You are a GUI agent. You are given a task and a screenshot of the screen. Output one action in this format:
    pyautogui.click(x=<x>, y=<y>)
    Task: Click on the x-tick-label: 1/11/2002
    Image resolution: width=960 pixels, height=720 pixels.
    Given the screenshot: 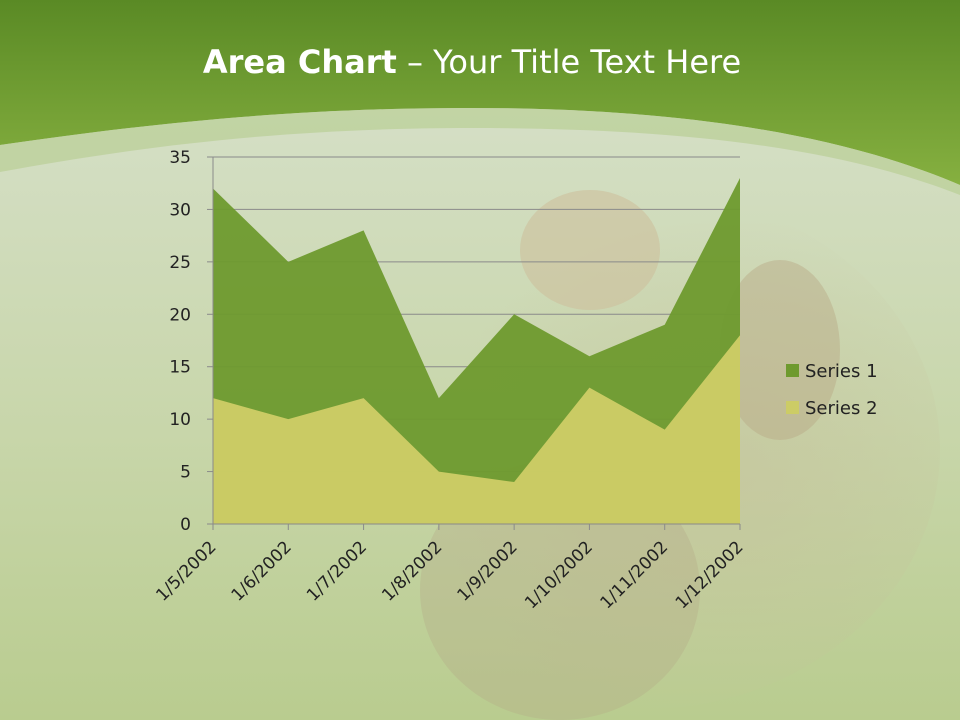 What is the action you would take?
    pyautogui.click(x=634, y=575)
    